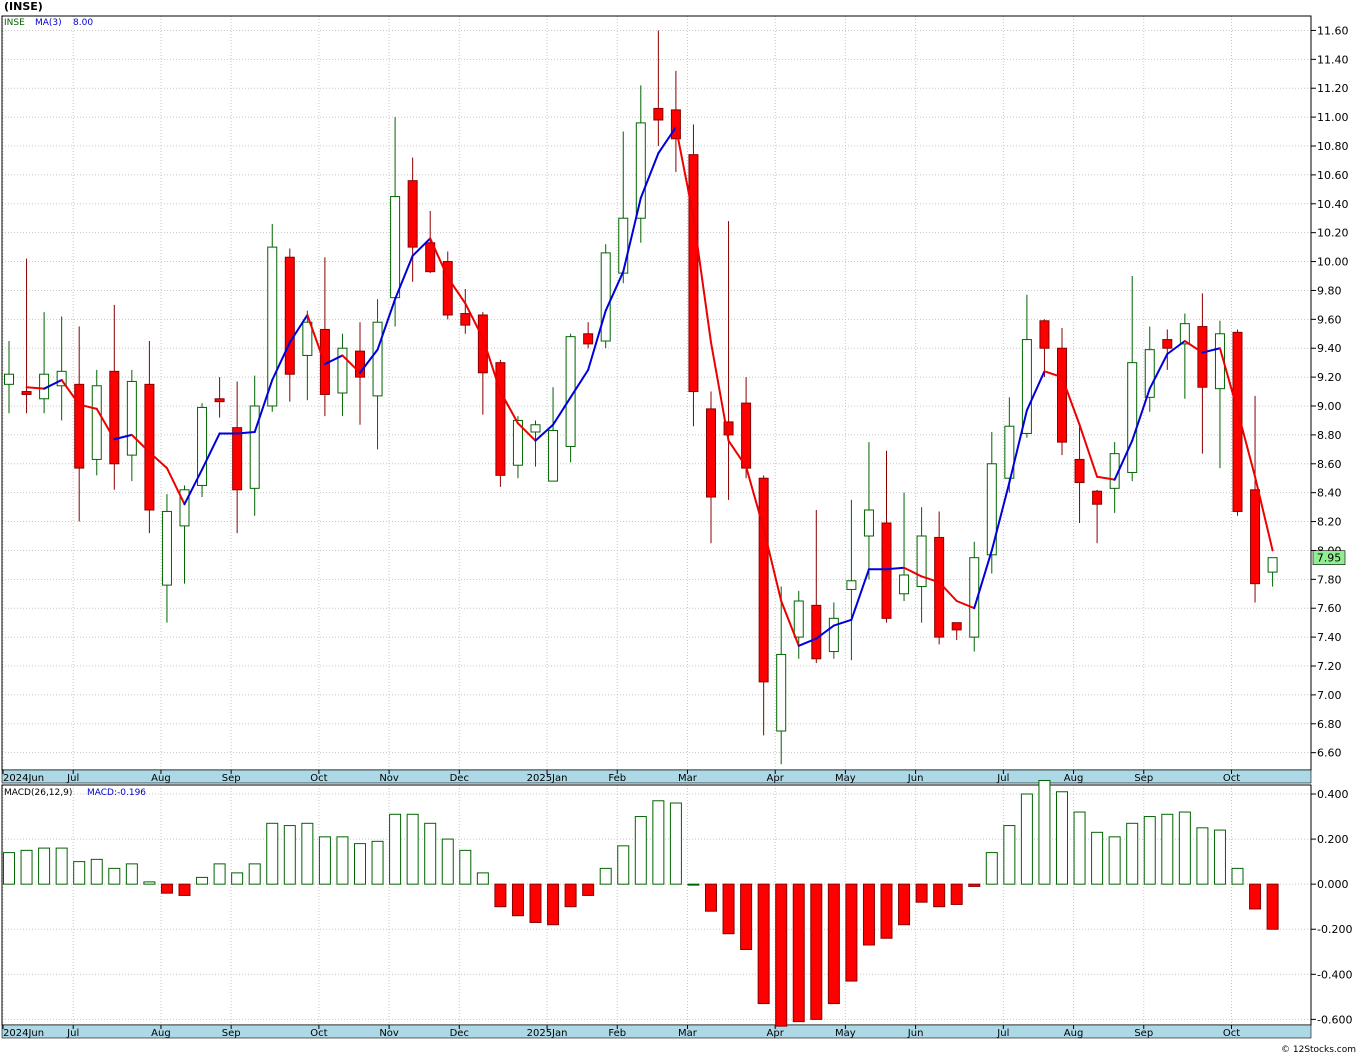  What do you see at coordinates (1333, 59) in the screenshot?
I see `price-tick-label: 11.40` at bounding box center [1333, 59].